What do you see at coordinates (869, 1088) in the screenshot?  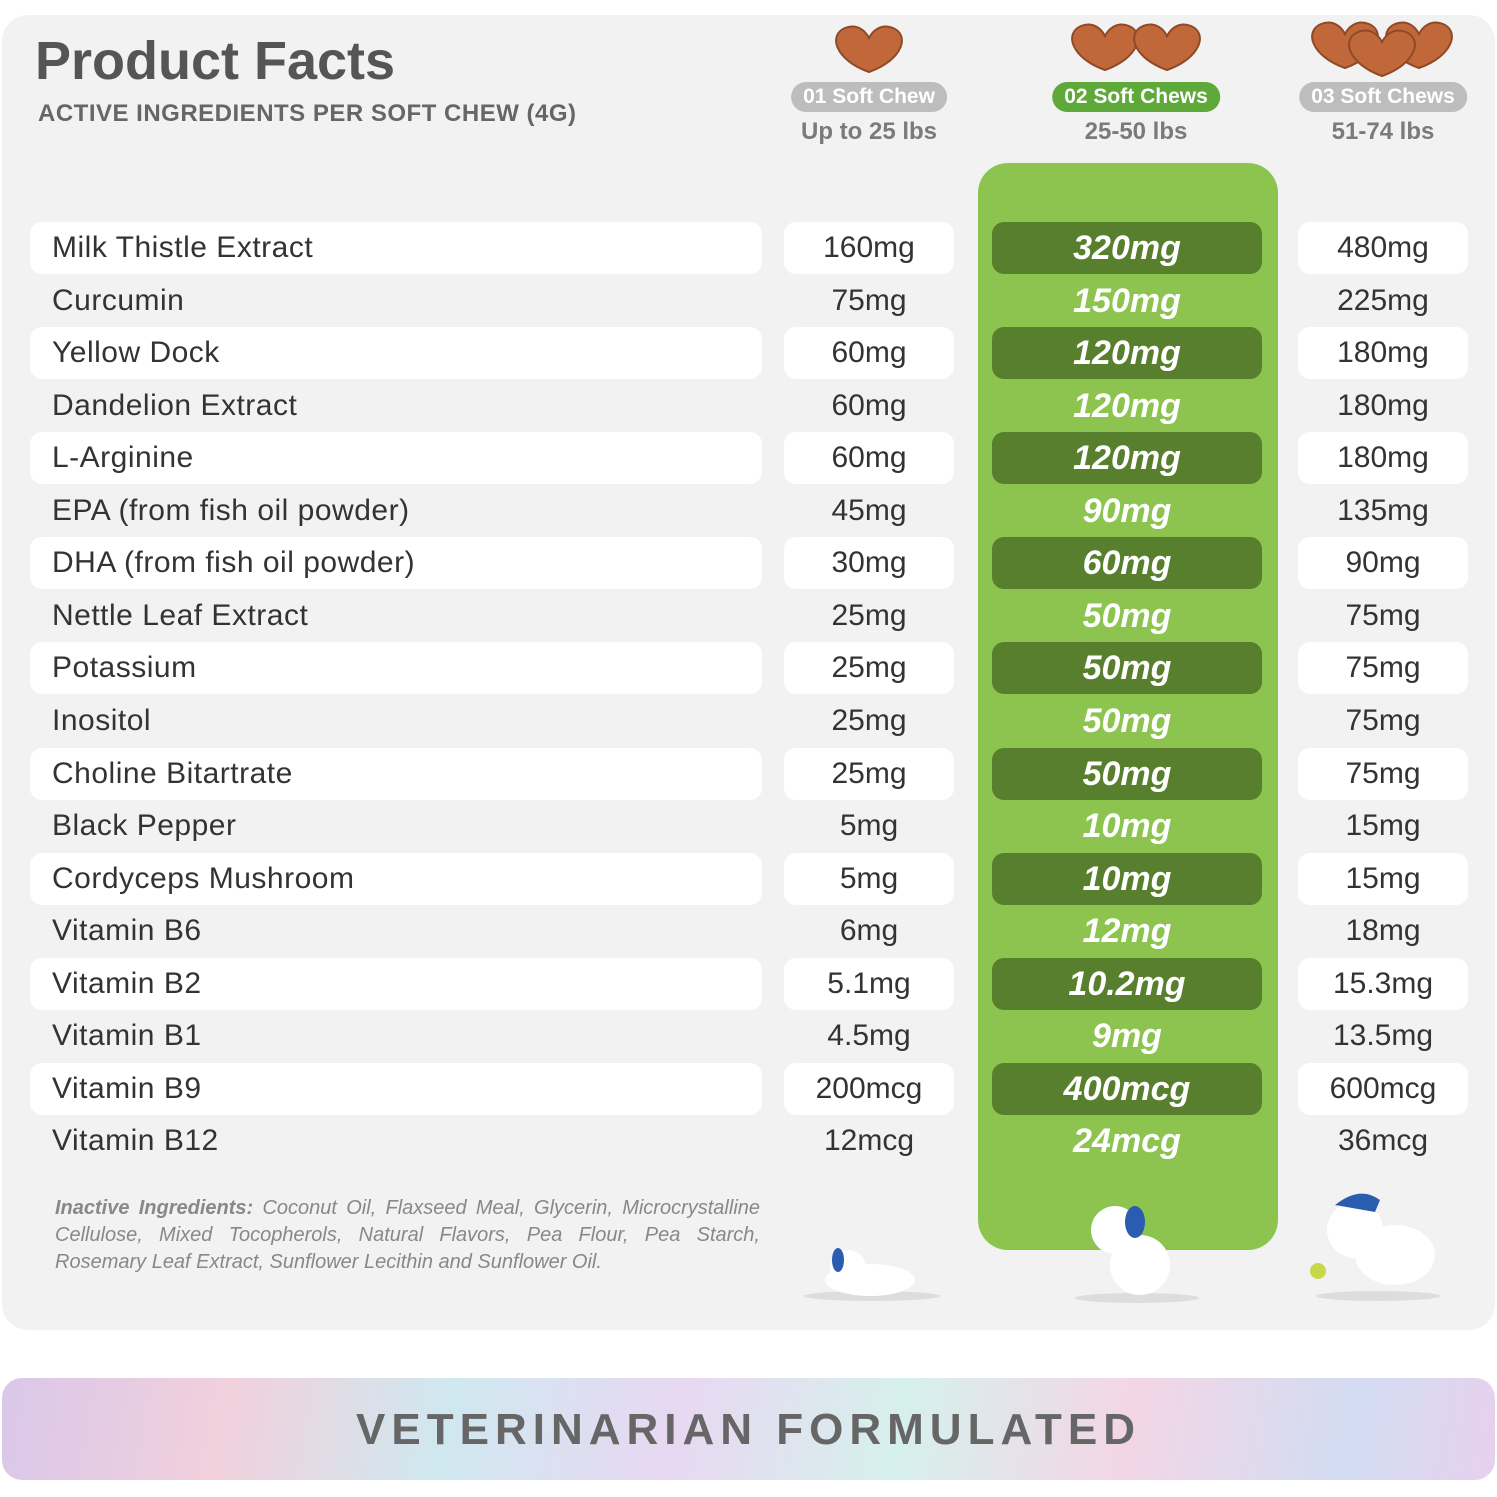 I see `amount: 200mcg` at bounding box center [869, 1088].